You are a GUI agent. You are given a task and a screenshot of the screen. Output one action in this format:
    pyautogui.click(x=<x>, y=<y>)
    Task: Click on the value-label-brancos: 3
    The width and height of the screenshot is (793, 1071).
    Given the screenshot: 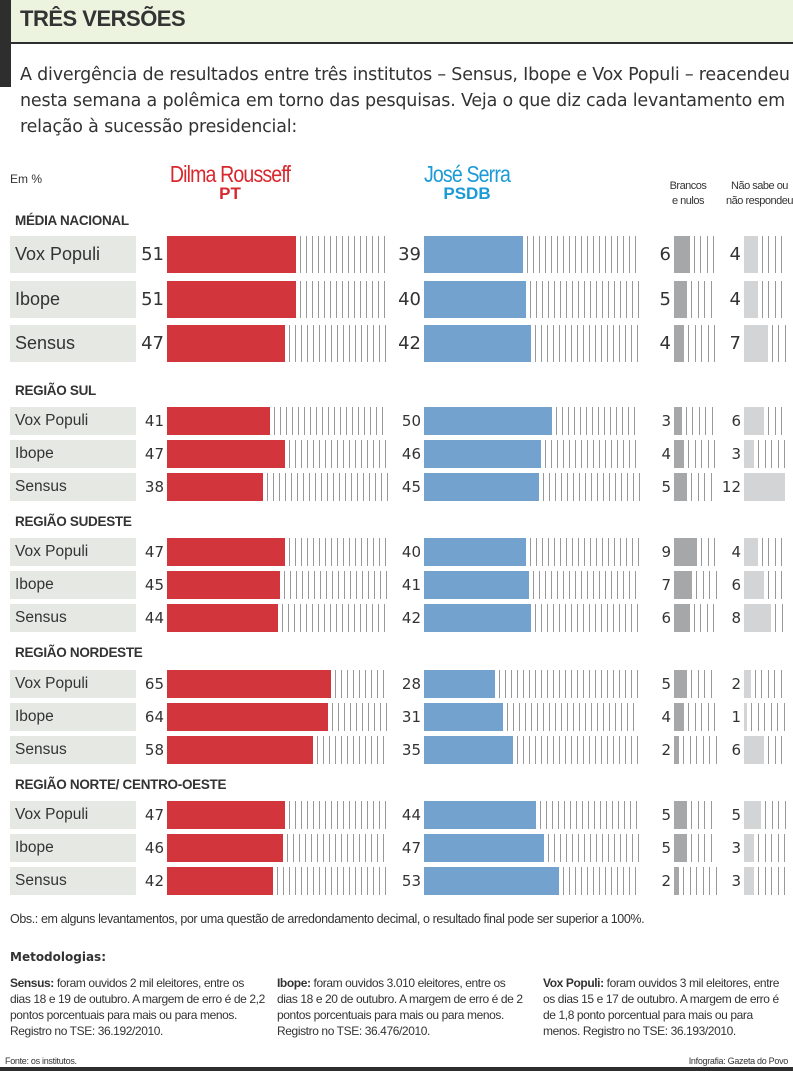 What is the action you would take?
    pyautogui.click(x=666, y=421)
    